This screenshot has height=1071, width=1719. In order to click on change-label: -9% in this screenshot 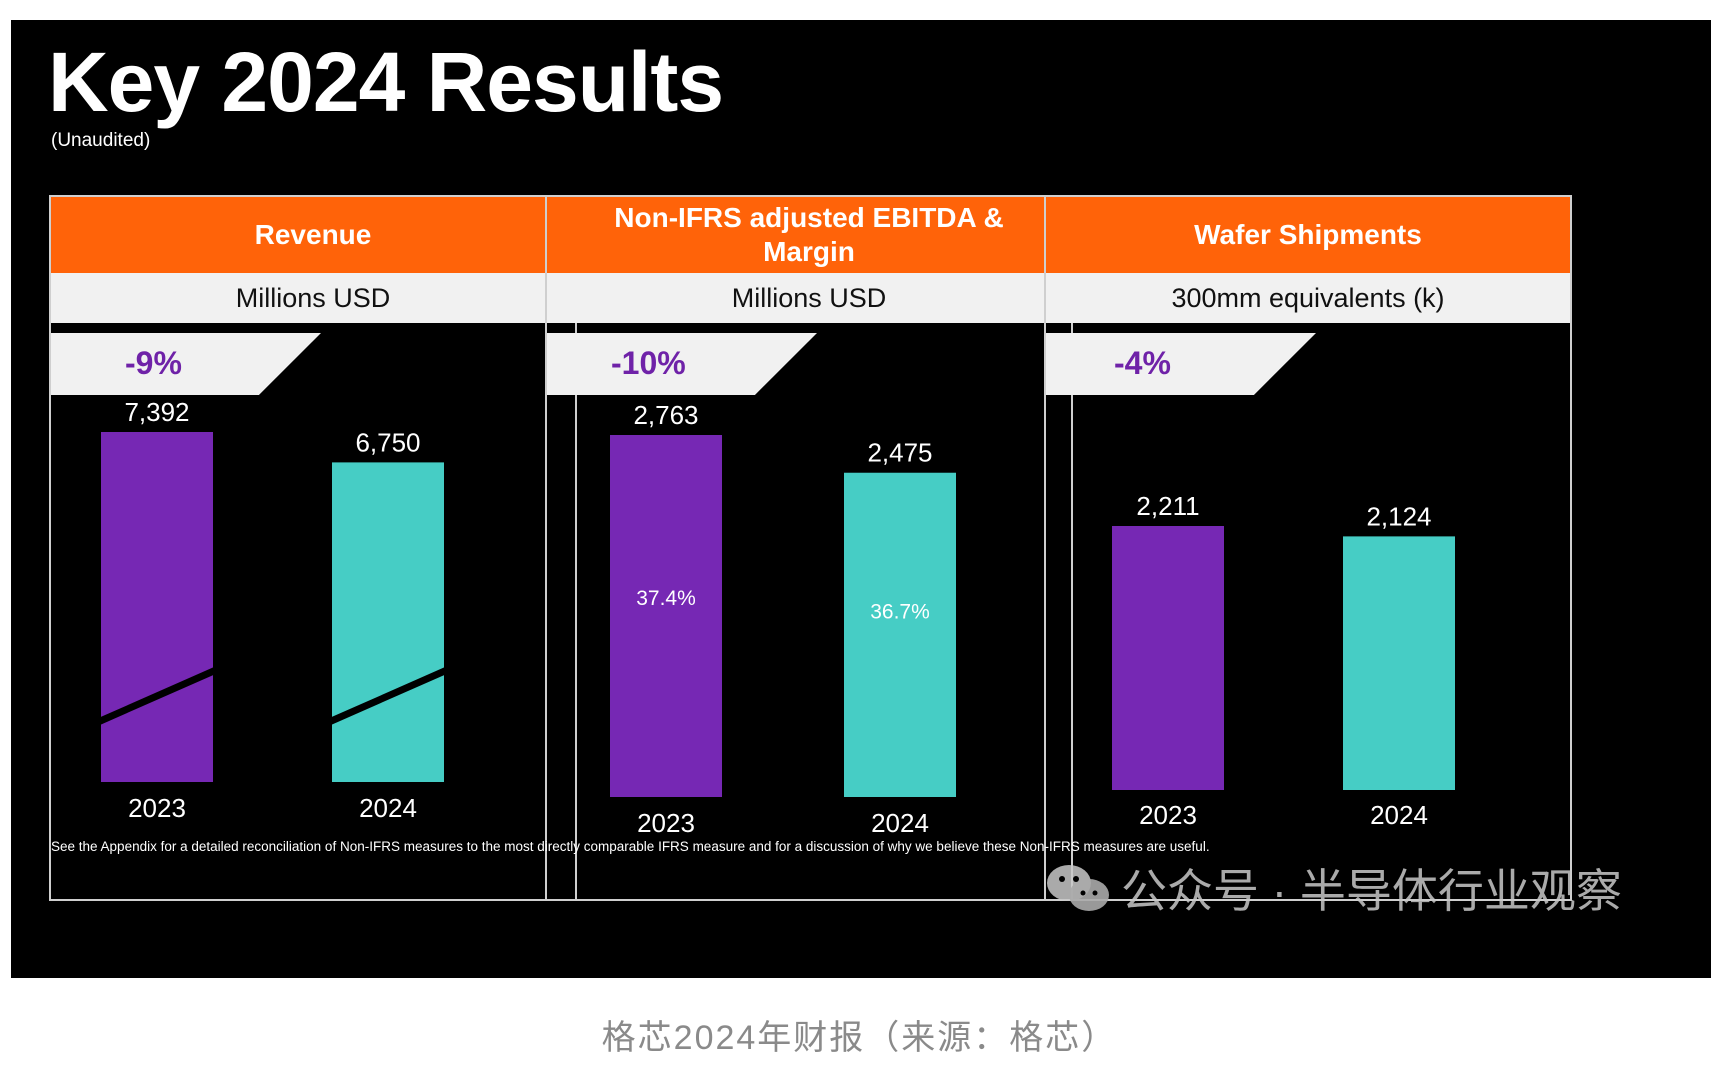, I will do `click(153, 363)`.